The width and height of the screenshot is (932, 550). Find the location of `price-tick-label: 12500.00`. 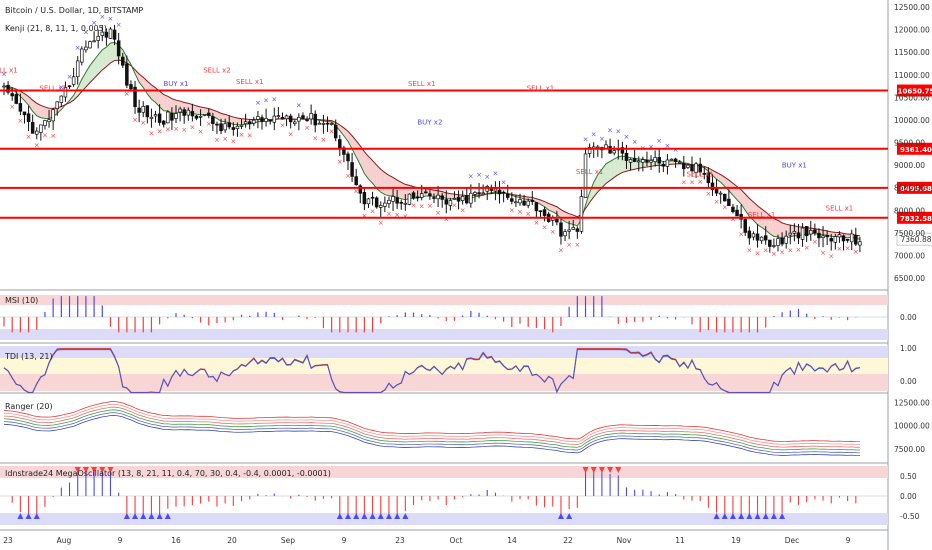

price-tick-label: 12500.00 is located at coordinates (912, 7).